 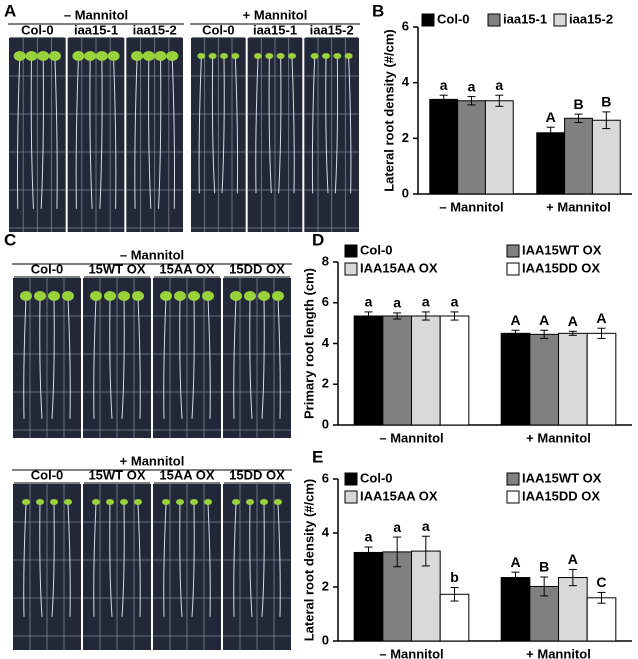 What do you see at coordinates (257, 474) in the screenshot?
I see `lane-label: 15DD OX` at bounding box center [257, 474].